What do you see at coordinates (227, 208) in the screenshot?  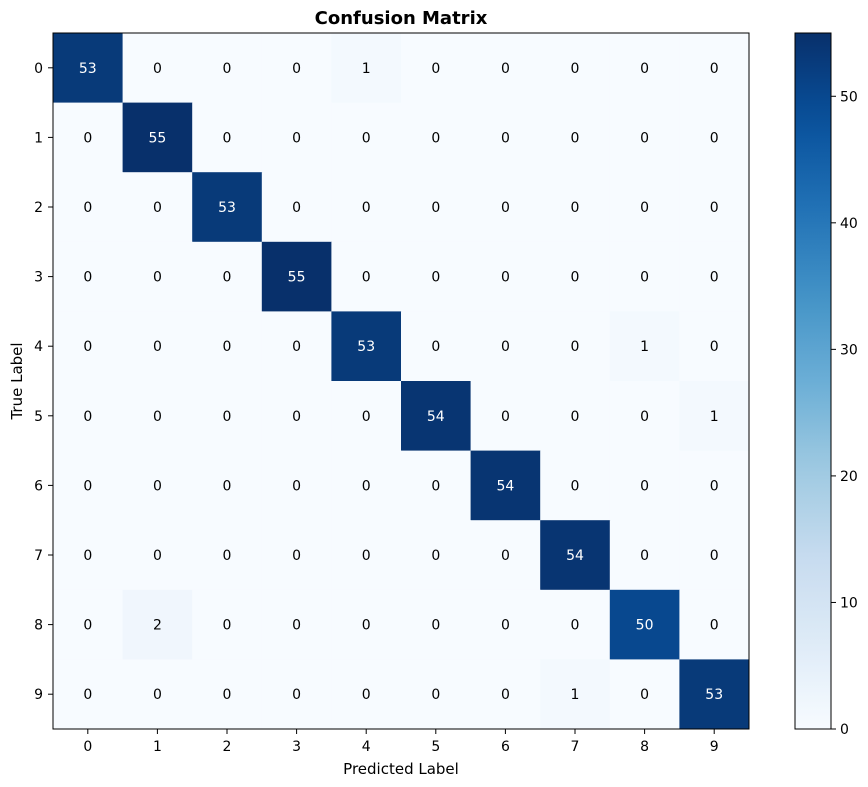 I see `cell-value-label: 53` at bounding box center [227, 208].